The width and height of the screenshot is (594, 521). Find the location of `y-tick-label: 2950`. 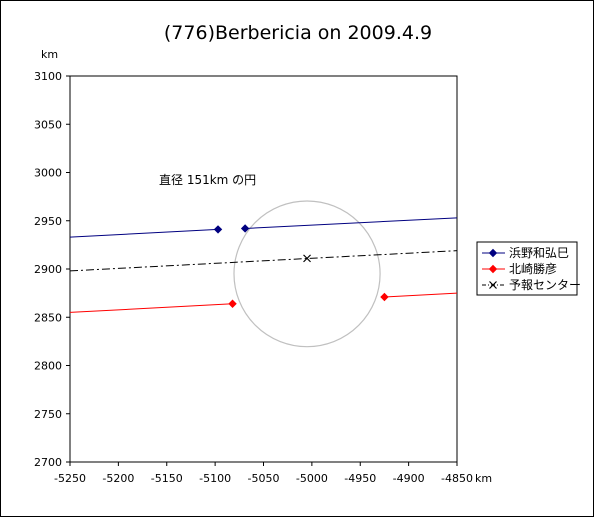

y-tick-label: 2950 is located at coordinates (48, 221).